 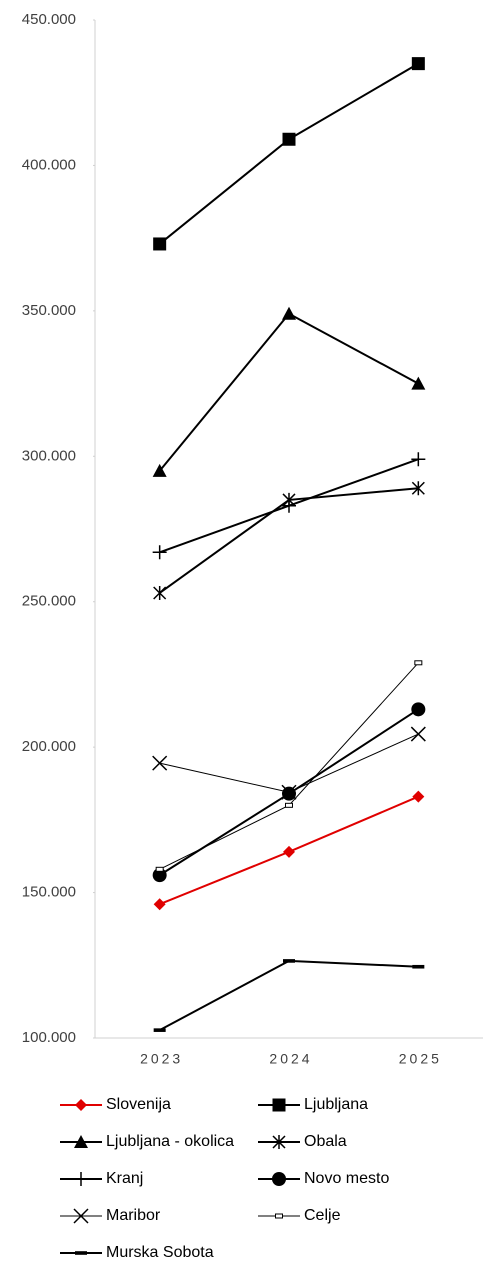 What do you see at coordinates (290, 1059) in the screenshot?
I see `x-tick-label: 2024` at bounding box center [290, 1059].